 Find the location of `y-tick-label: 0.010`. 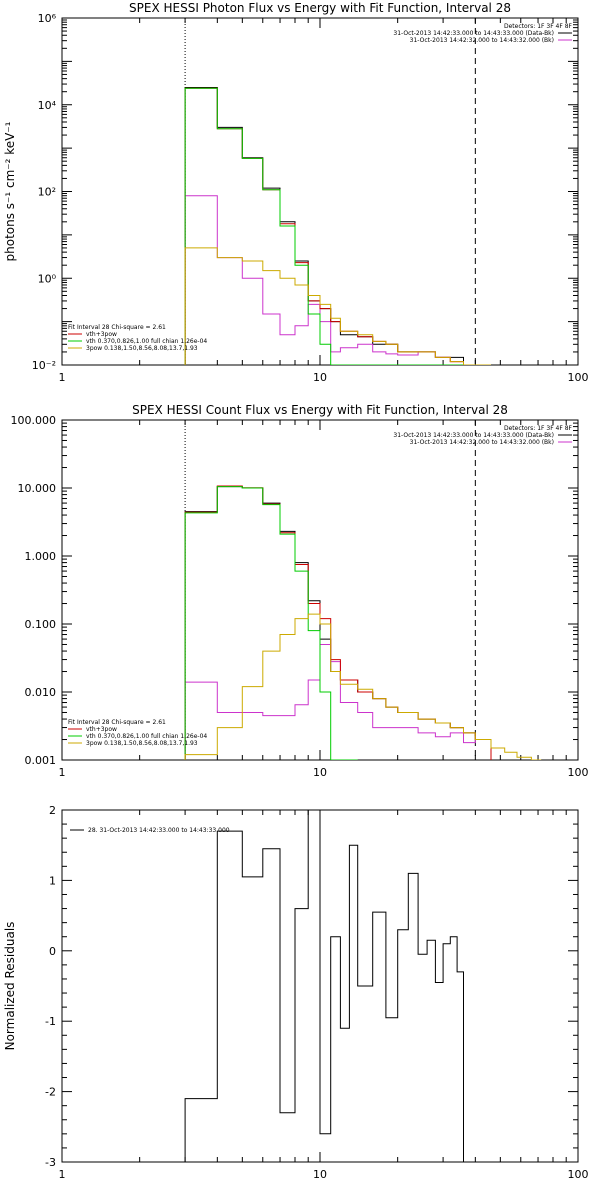

y-tick-label: 0.010 is located at coordinates (41, 692).